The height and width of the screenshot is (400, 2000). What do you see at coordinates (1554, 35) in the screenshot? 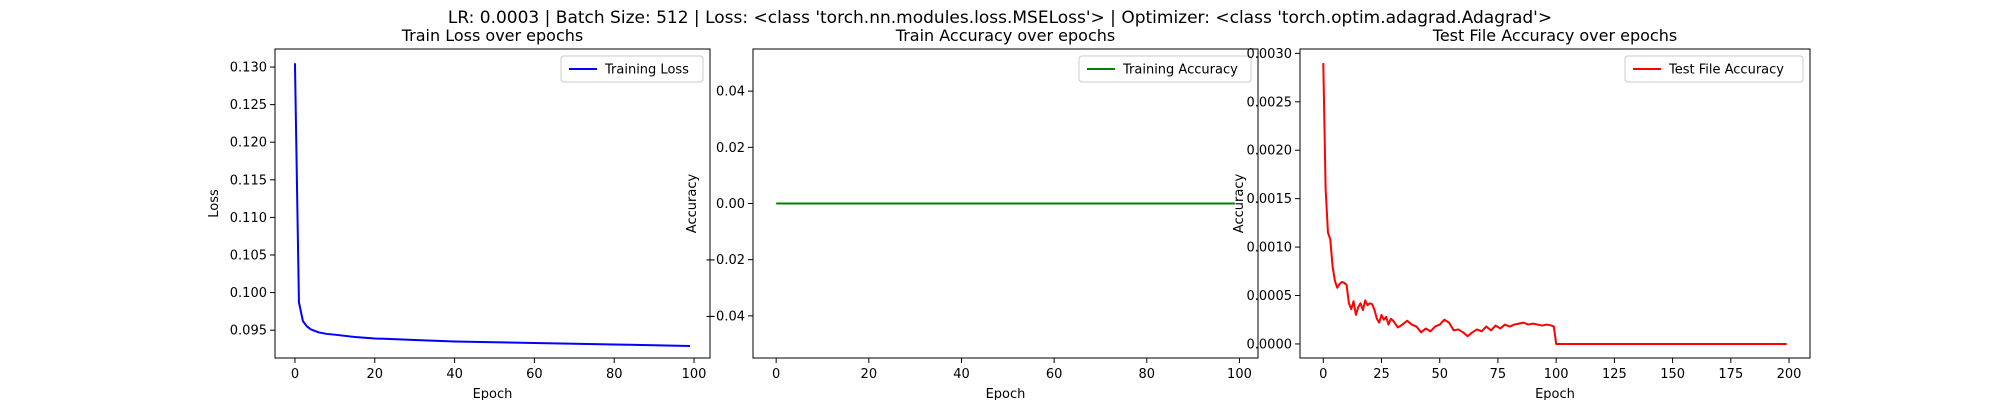
I see `subplot-title: Test File Accuracy over epochs` at bounding box center [1554, 35].